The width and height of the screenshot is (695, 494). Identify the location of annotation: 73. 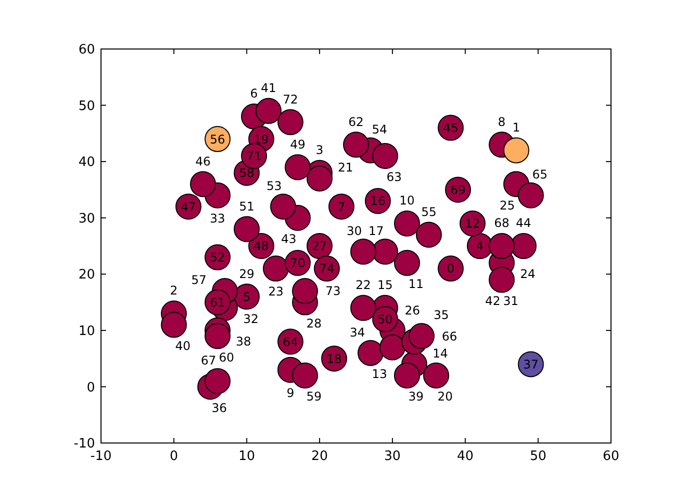
(333, 291).